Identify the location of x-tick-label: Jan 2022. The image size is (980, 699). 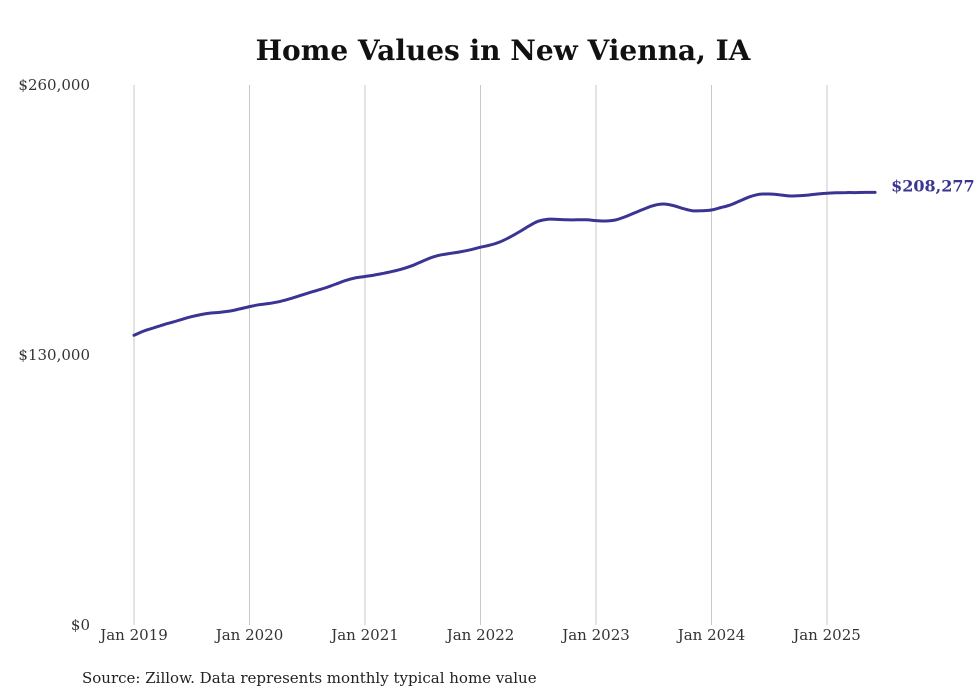
(480, 635).